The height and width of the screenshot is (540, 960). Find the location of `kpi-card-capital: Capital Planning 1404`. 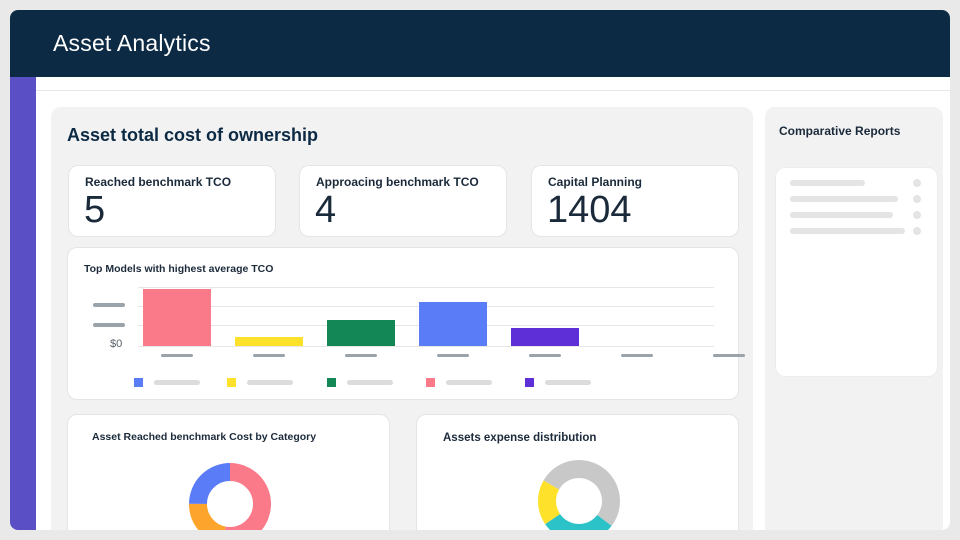

kpi-card-capital: Capital Planning 1404 is located at coordinates (635, 201).